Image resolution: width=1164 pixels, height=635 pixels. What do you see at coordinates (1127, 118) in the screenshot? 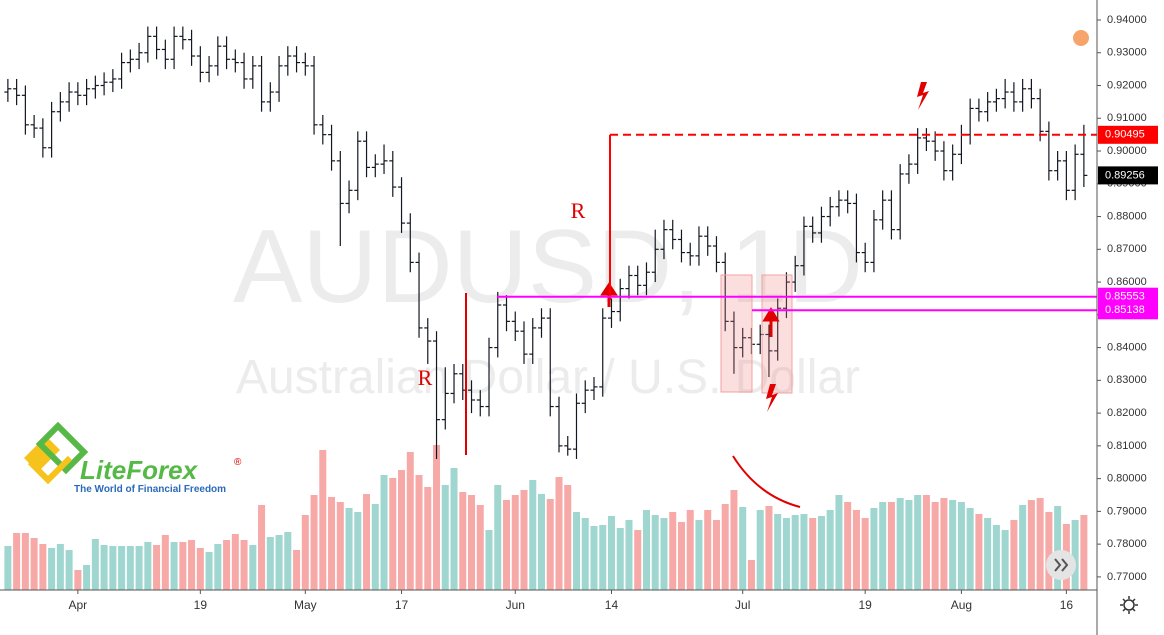
I see `y-tick-label: 0.91000` at bounding box center [1127, 118].